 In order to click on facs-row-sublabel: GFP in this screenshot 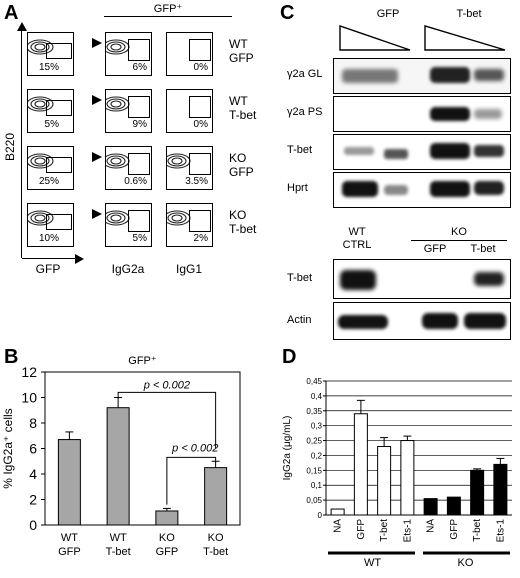, I will do `click(241, 58)`.